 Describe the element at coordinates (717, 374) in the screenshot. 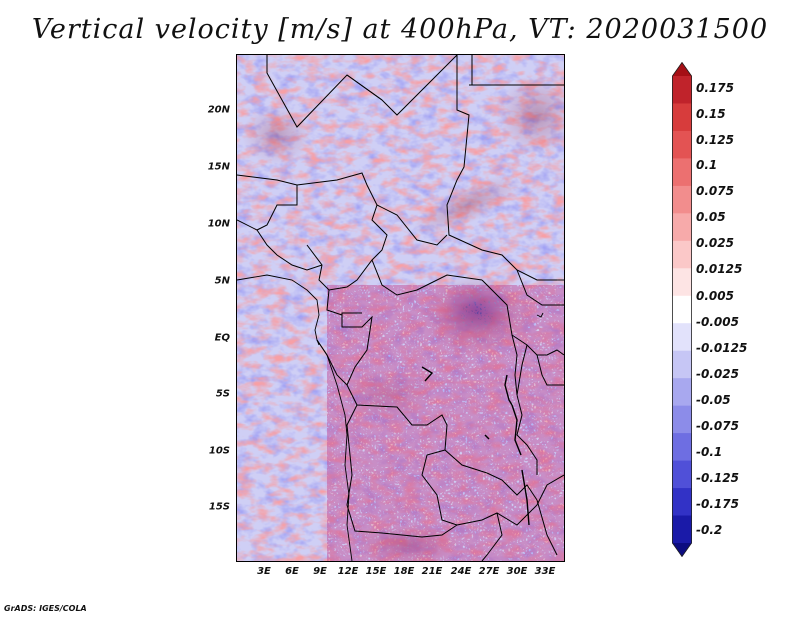

I see `colorbar-label: -0.025` at that location.